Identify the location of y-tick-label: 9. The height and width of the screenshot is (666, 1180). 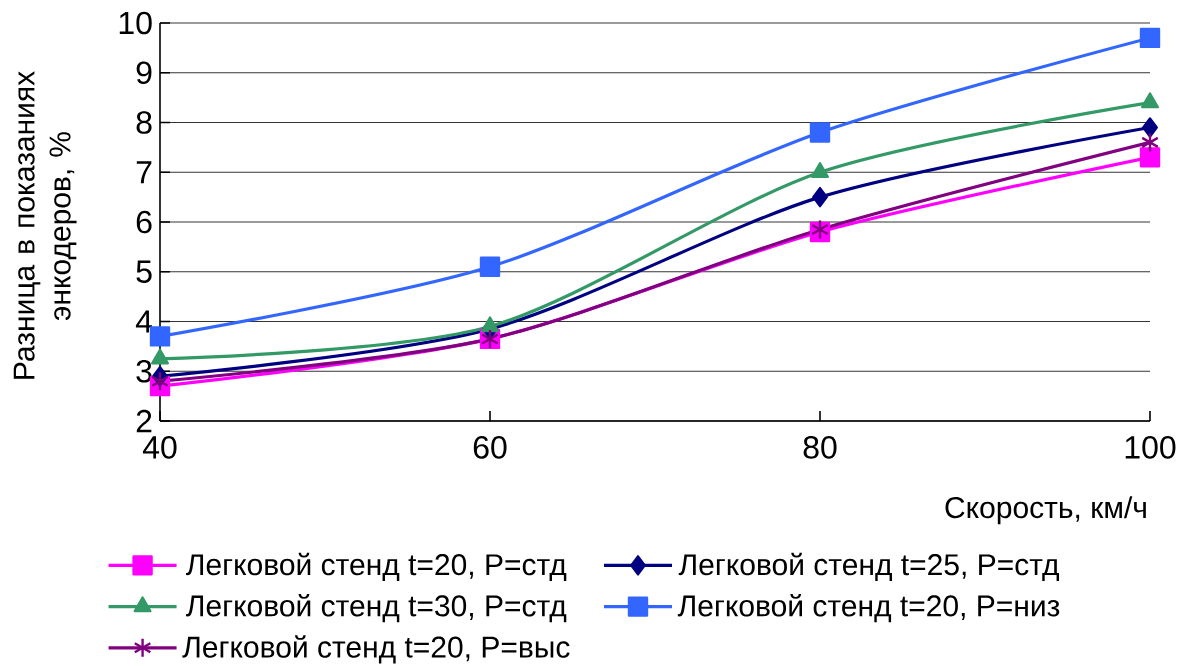
(144, 73).